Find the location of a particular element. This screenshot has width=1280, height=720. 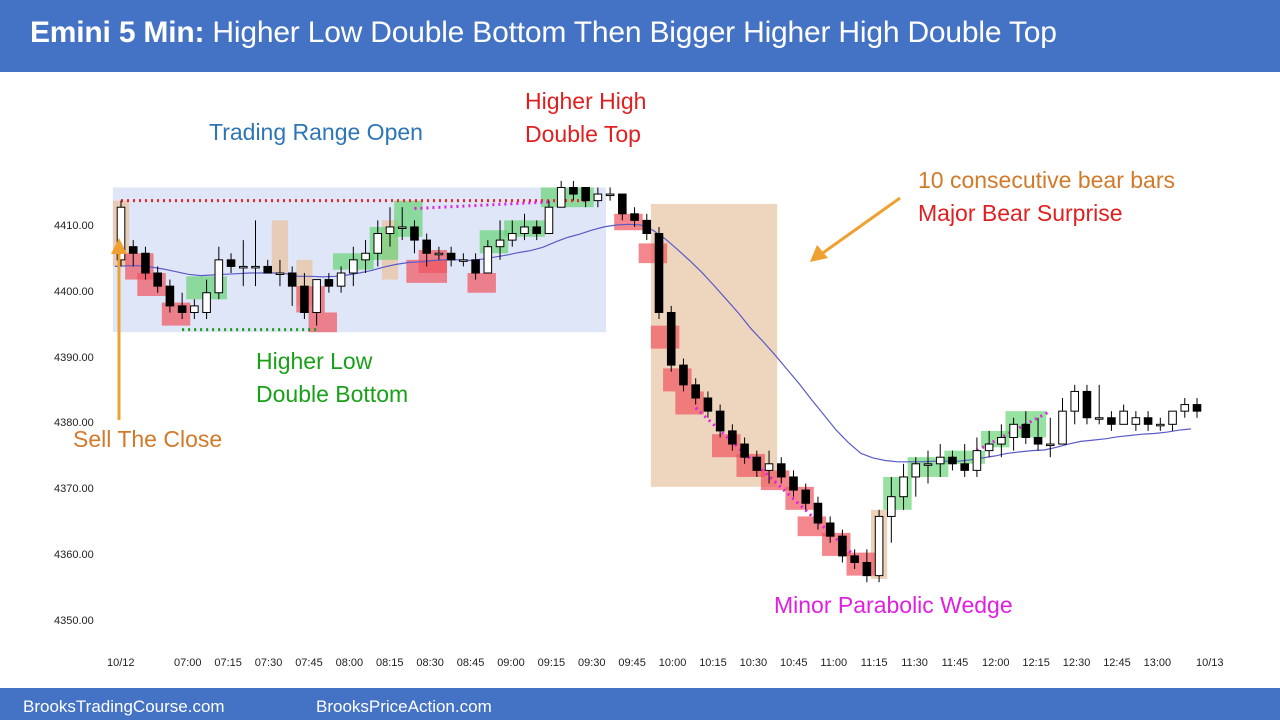

x-tick-label: 10:15 is located at coordinates (713, 663).